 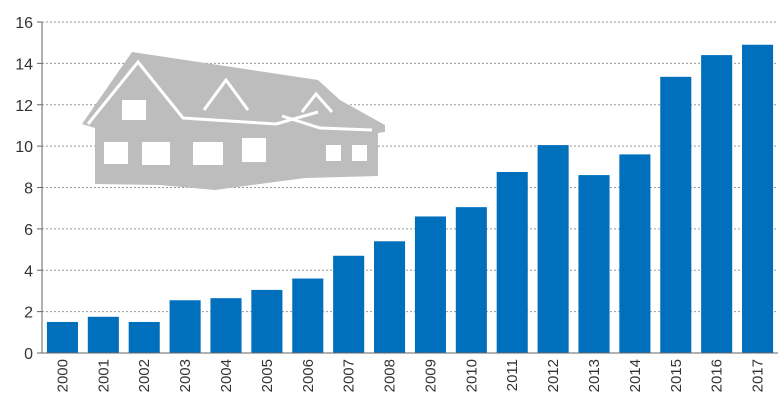 I want to click on bar-2013, so click(x=594, y=264).